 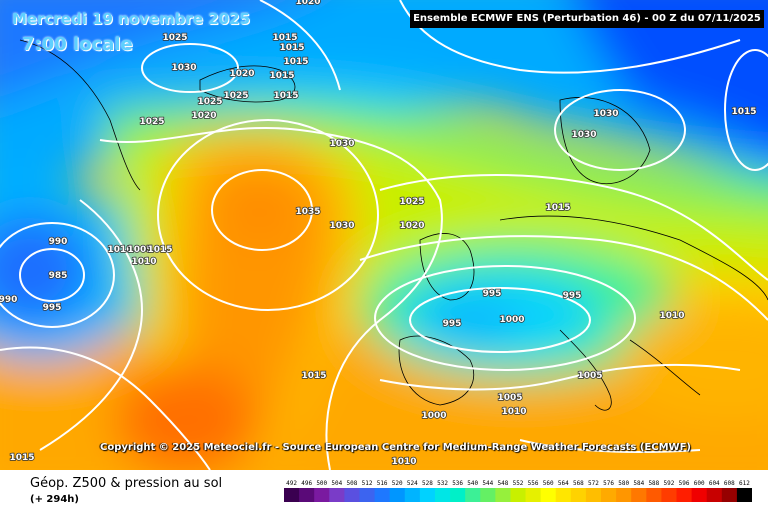 What do you see at coordinates (336, 483) in the screenshot?
I see `scale-label: 504` at bounding box center [336, 483].